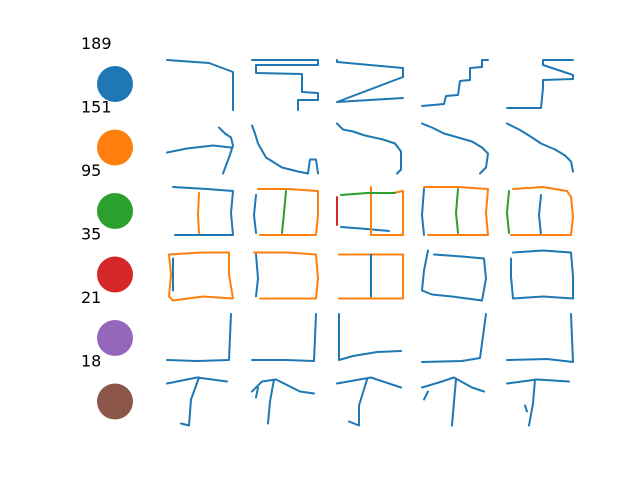 Image resolution: width=640 pixels, height=480 pixels. Describe the element at coordinates (96, 107) in the screenshot. I see `row-count-label: 151` at that location.